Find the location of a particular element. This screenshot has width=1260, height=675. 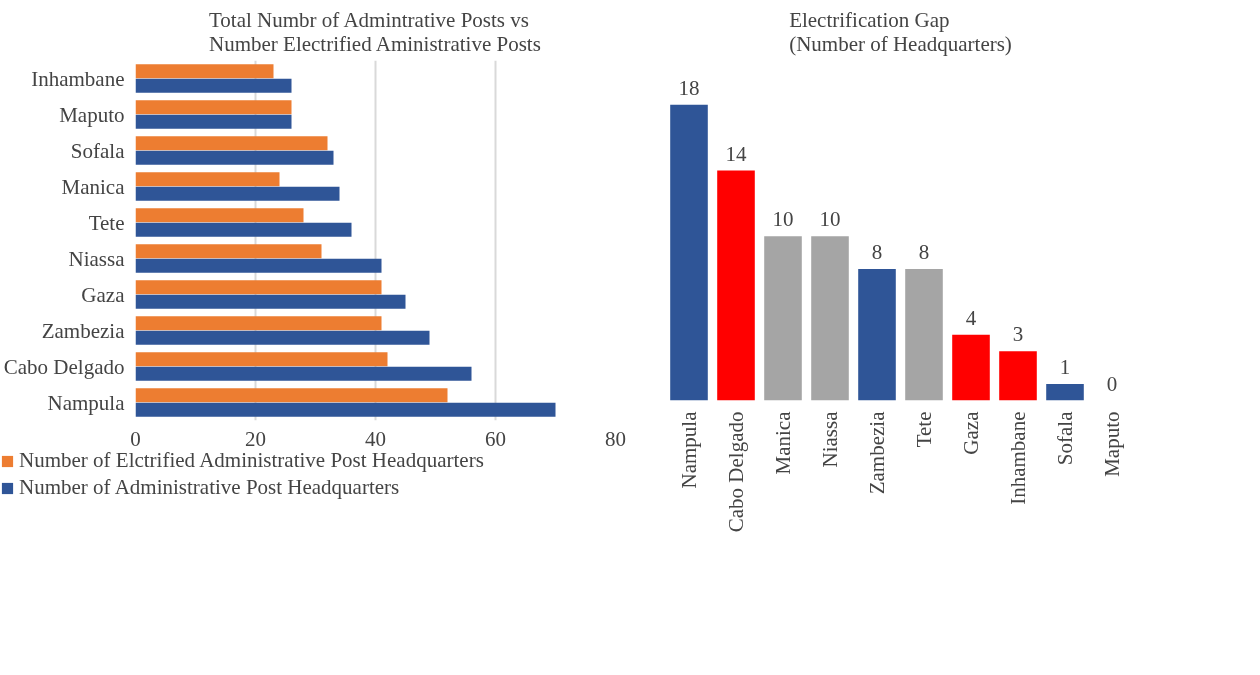

x-tick-label: 60 is located at coordinates (495, 438).